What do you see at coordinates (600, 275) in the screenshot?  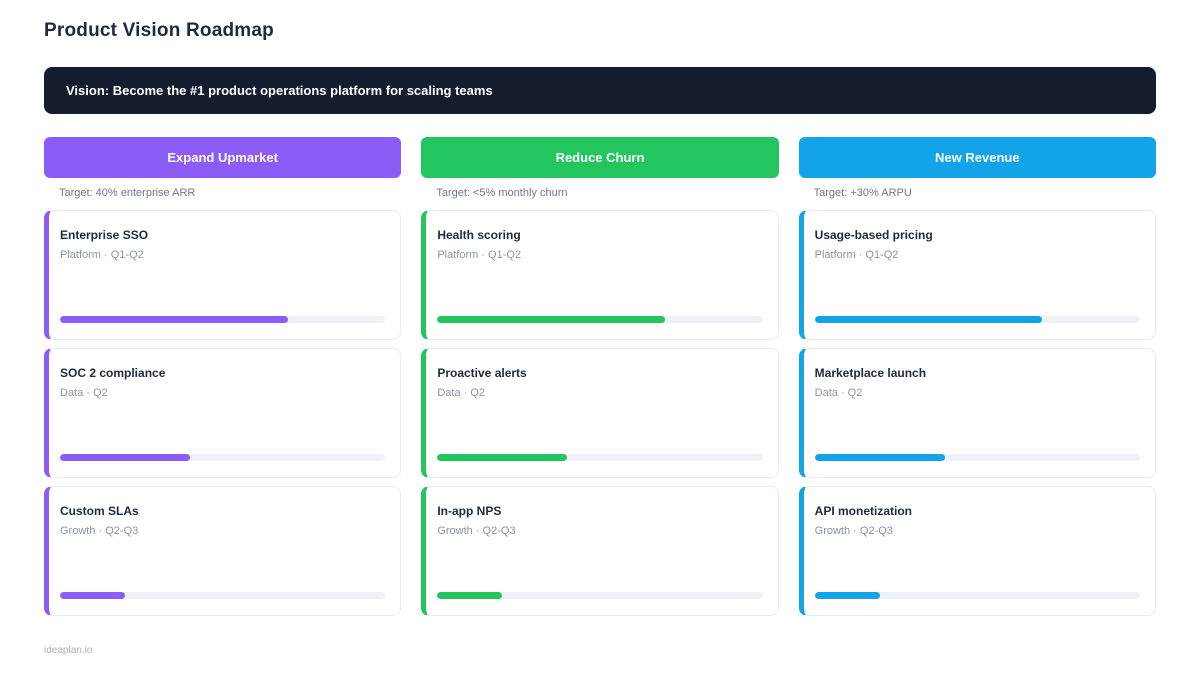 I see `roadmap-card-health-scoring: Health scoring Platform · Q1-Q2` at bounding box center [600, 275].